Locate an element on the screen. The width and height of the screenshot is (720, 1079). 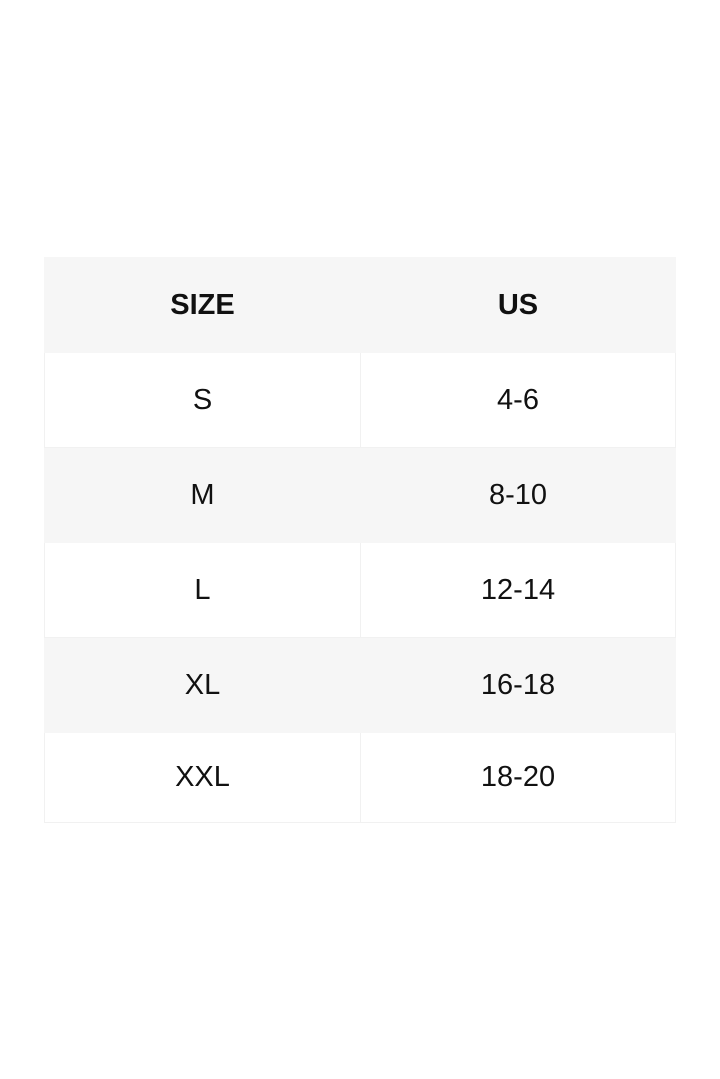
cell-size: XXL is located at coordinates (202, 777).